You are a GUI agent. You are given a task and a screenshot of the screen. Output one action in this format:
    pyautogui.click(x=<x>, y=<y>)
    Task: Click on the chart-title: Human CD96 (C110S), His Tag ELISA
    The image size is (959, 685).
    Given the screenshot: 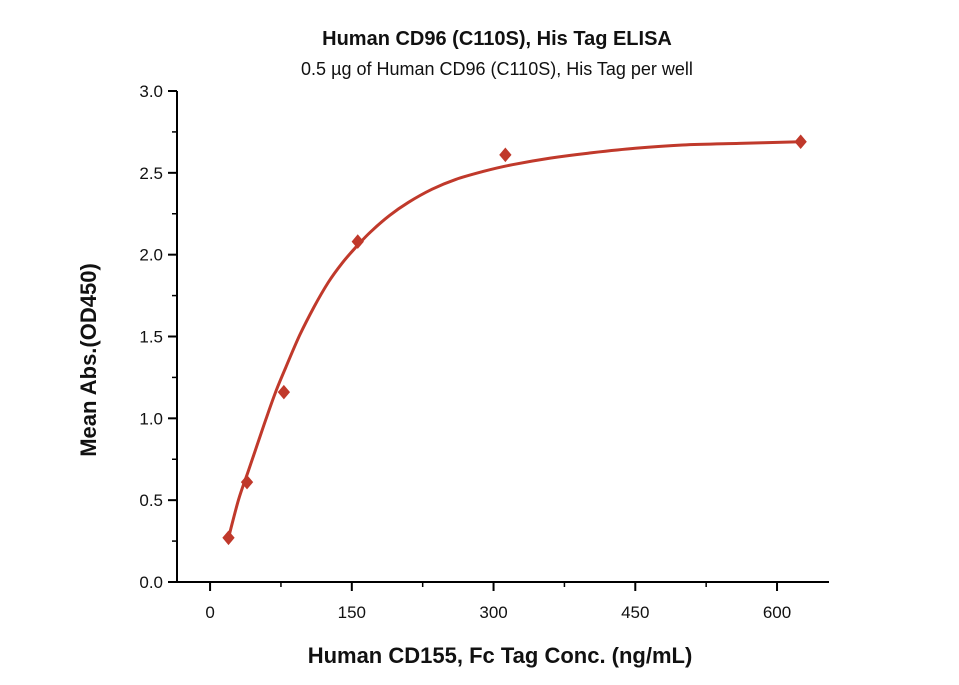 What is the action you would take?
    pyautogui.click(x=497, y=39)
    